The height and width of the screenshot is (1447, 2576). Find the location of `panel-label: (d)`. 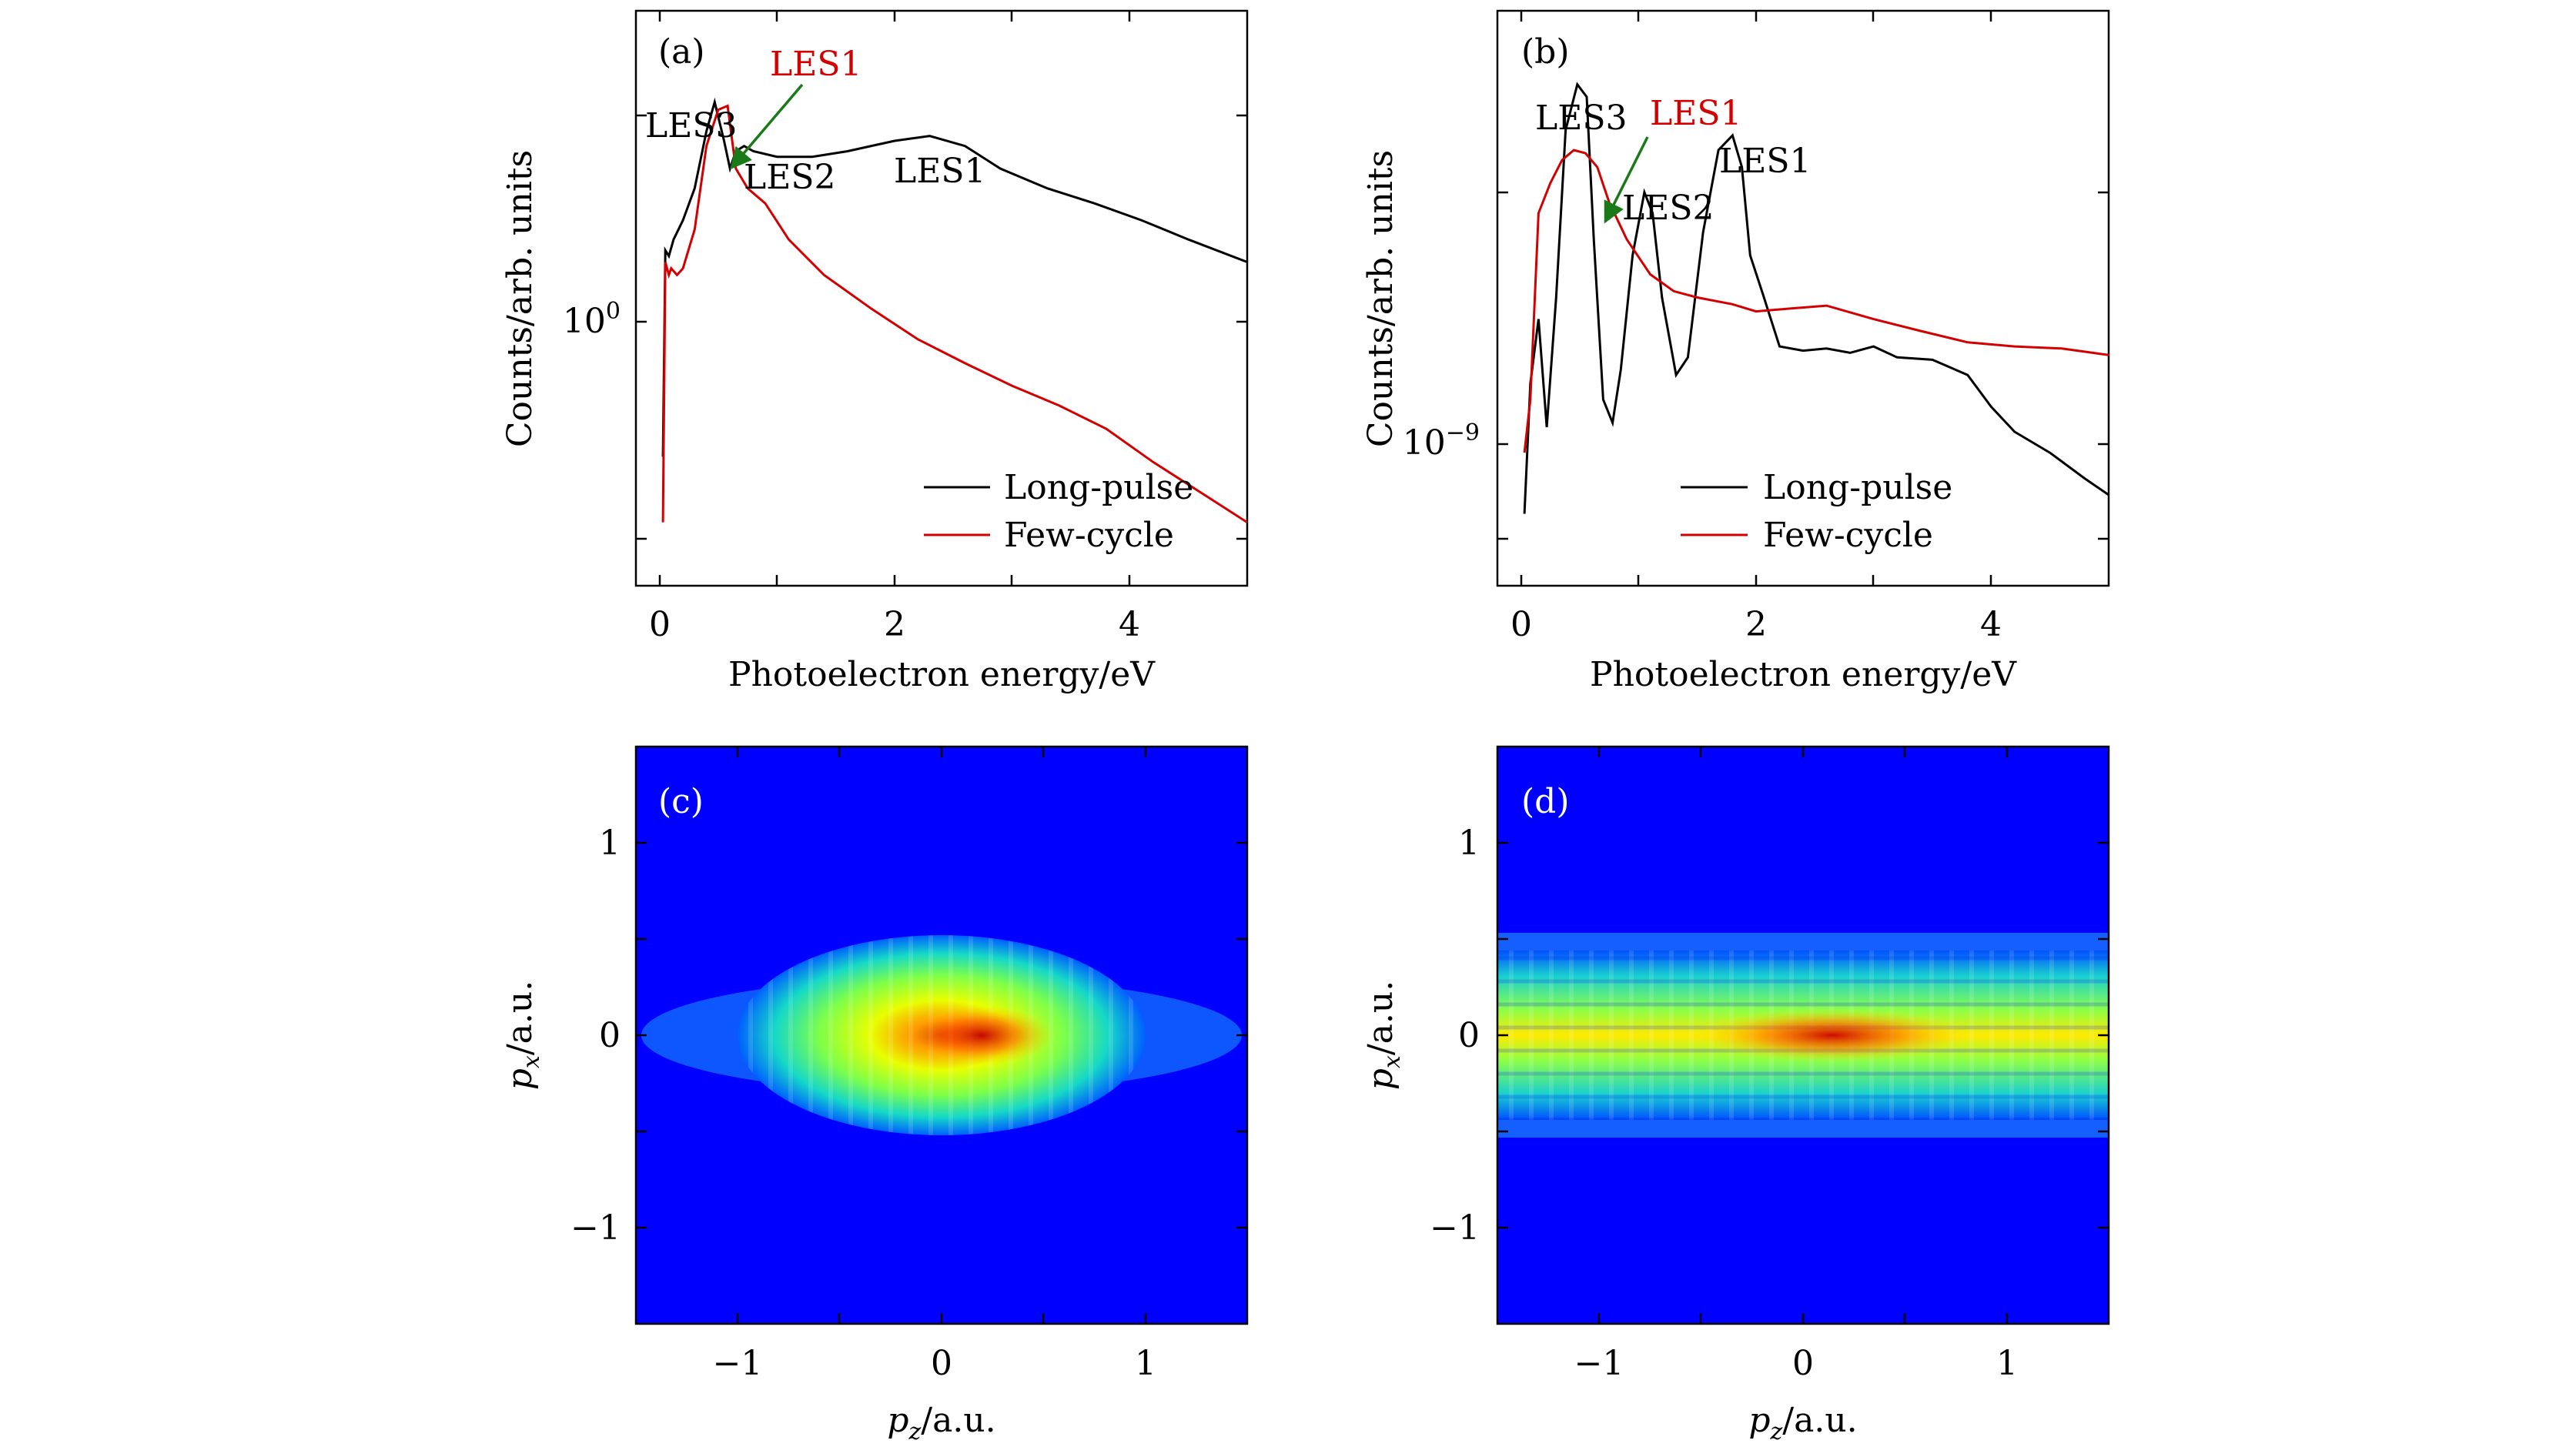

panel-label: (d) is located at coordinates (1545, 801).